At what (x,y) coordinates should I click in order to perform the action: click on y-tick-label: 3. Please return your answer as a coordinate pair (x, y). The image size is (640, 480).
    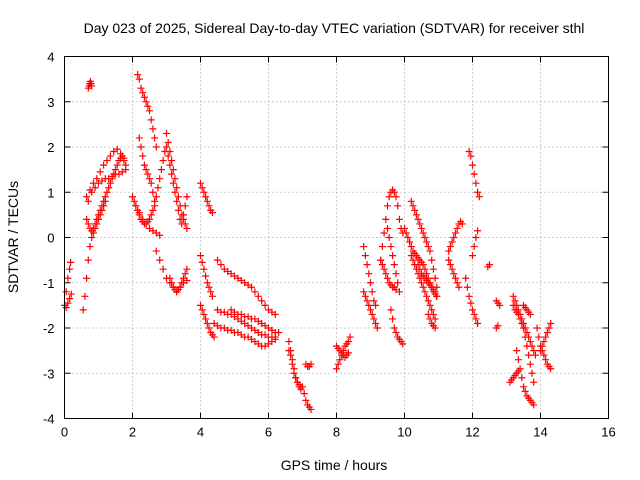
    Looking at the image, I should click on (50, 102).